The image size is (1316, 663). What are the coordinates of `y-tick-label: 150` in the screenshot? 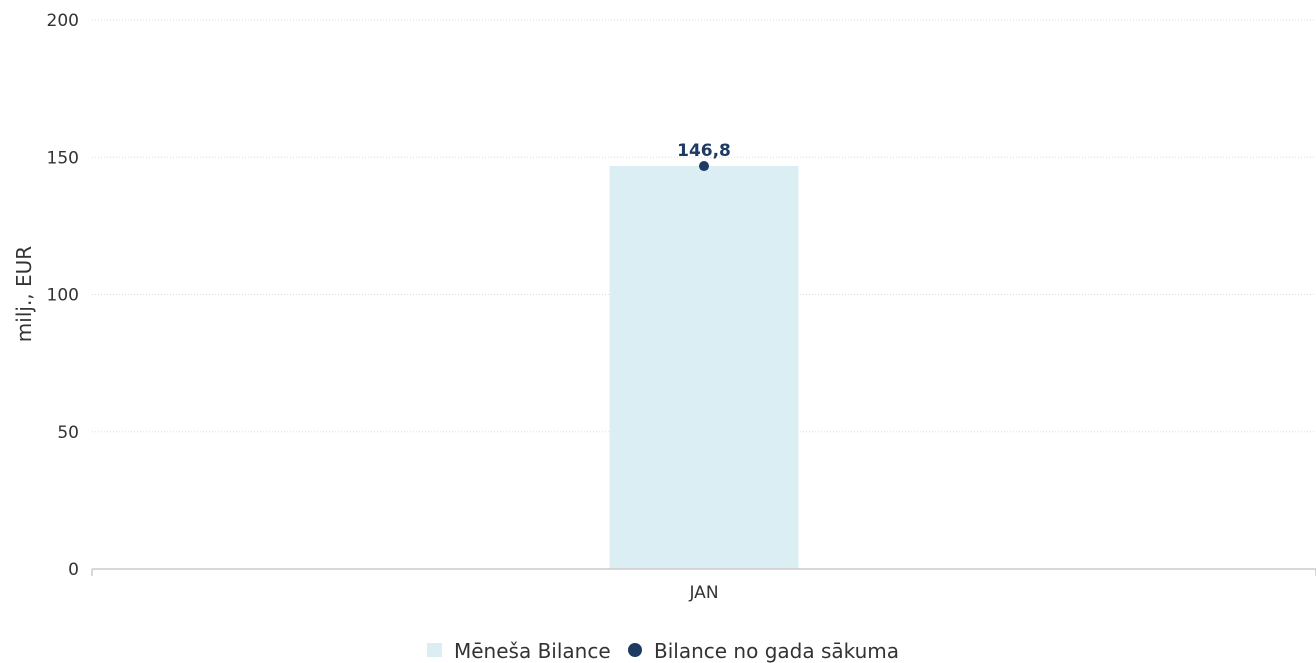 It's located at (63, 158).